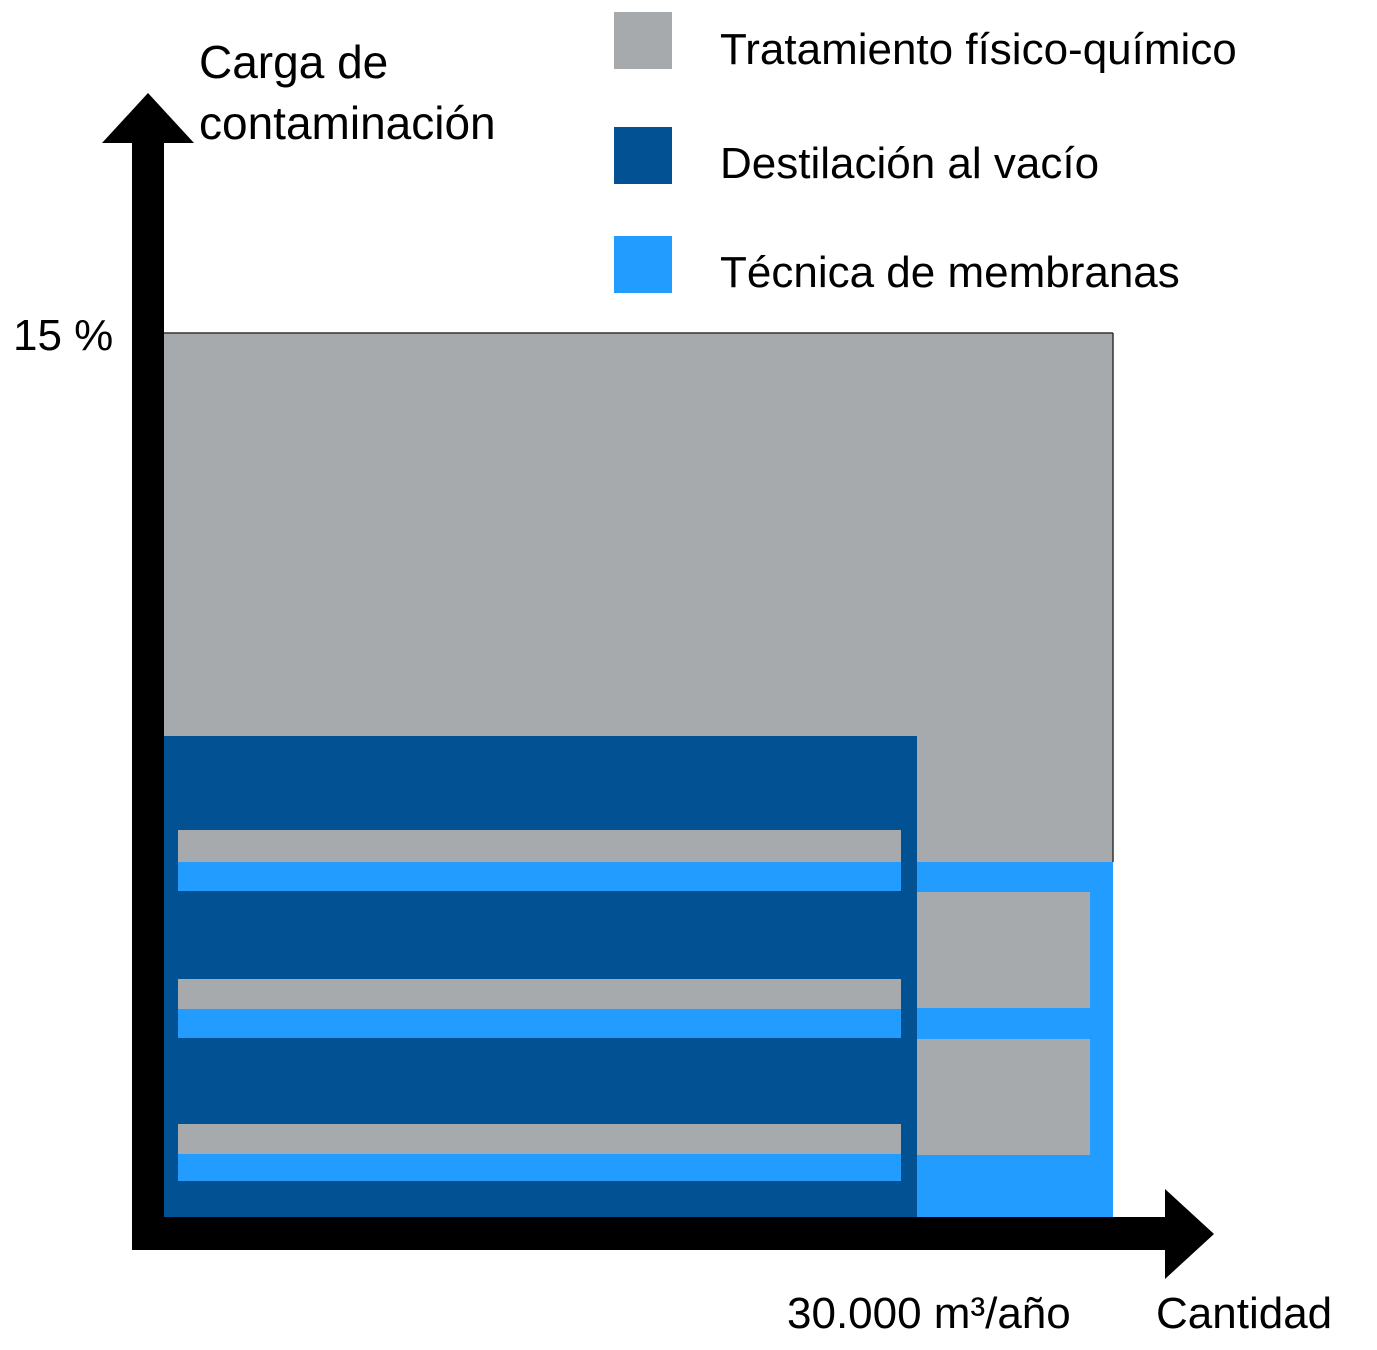 The width and height of the screenshot is (1377, 1350). I want to click on y-axis-line, so click(148, 695).